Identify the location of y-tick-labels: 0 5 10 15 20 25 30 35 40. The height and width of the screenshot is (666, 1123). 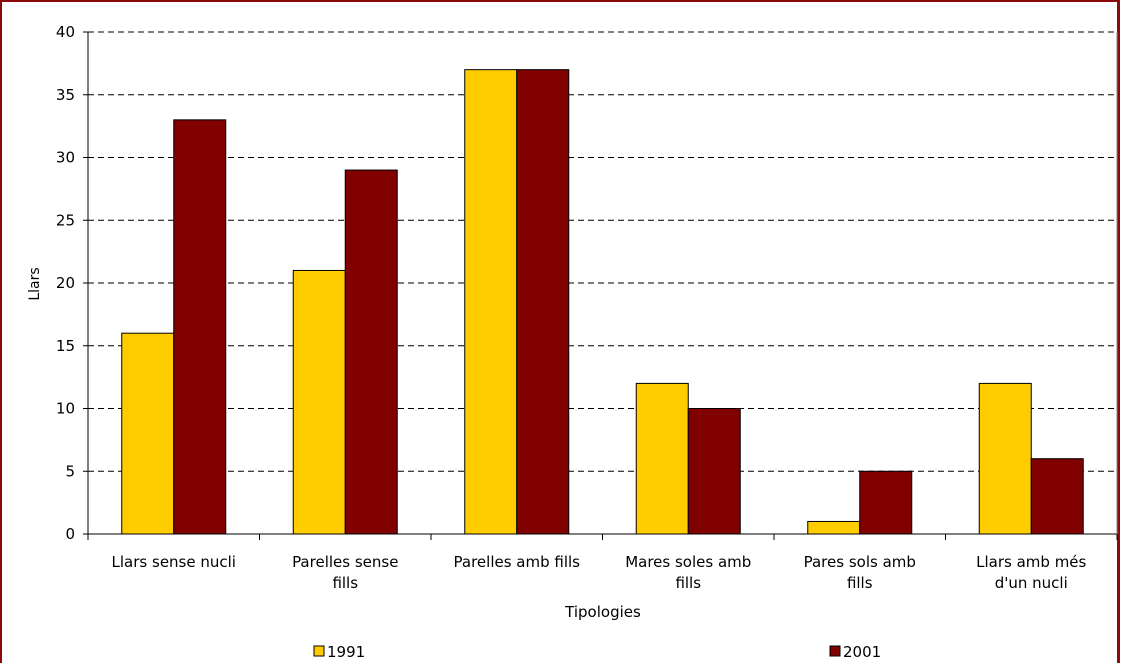
(65, 283).